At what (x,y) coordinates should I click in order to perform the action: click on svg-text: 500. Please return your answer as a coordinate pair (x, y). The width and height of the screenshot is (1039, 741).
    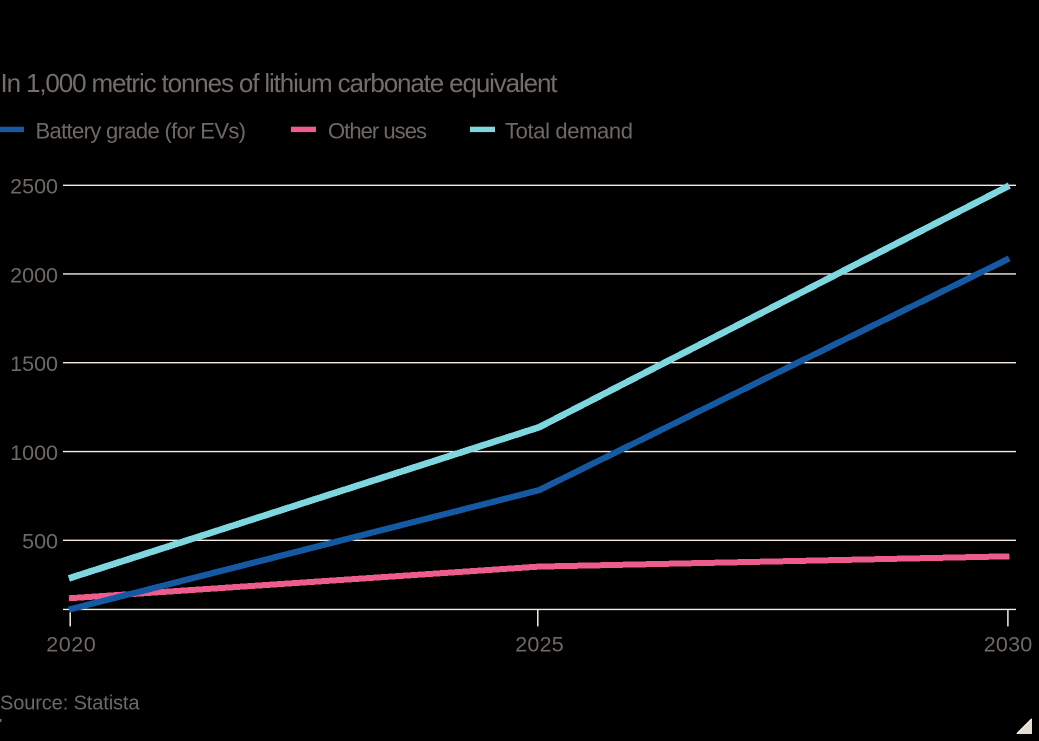
    Looking at the image, I should click on (40, 542).